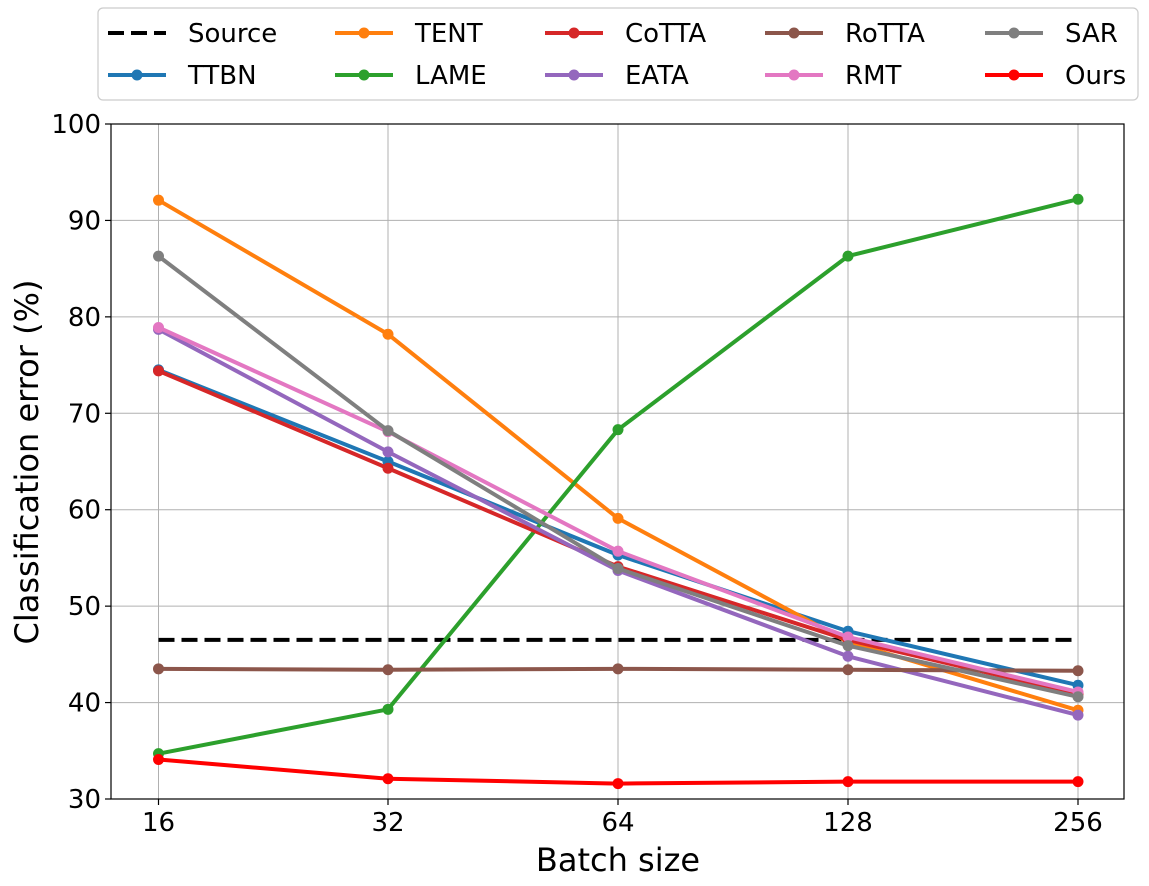 This screenshot has height=886, width=1149. I want to click on legend-marker-ttbn, so click(137, 75).